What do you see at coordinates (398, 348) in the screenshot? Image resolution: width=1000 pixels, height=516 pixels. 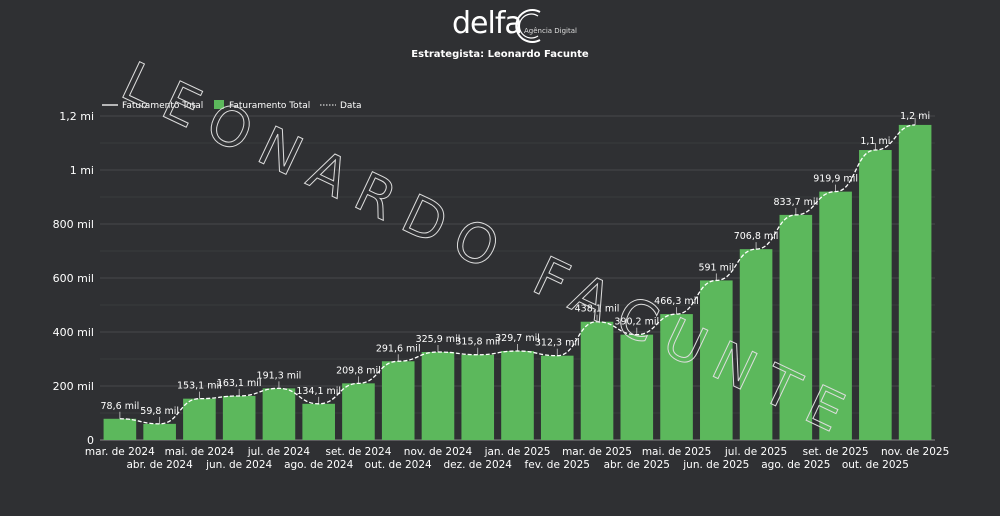 I see `data-label: 291,6 mil` at bounding box center [398, 348].